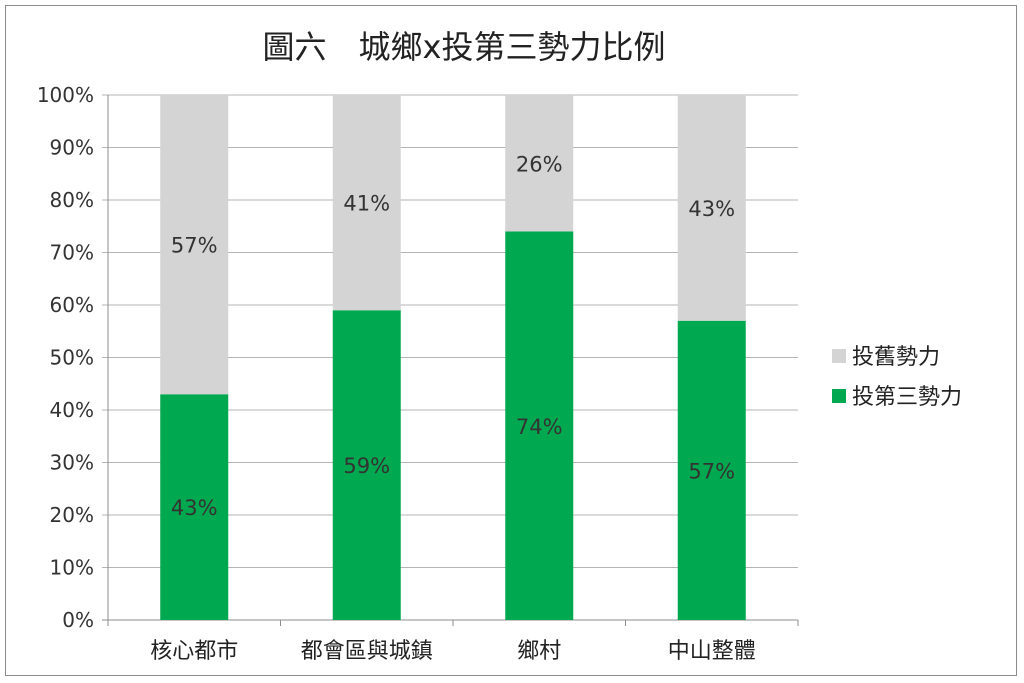 The height and width of the screenshot is (683, 1024). Describe the element at coordinates (72, 253) in the screenshot. I see `y-tick-label: 70%` at that location.